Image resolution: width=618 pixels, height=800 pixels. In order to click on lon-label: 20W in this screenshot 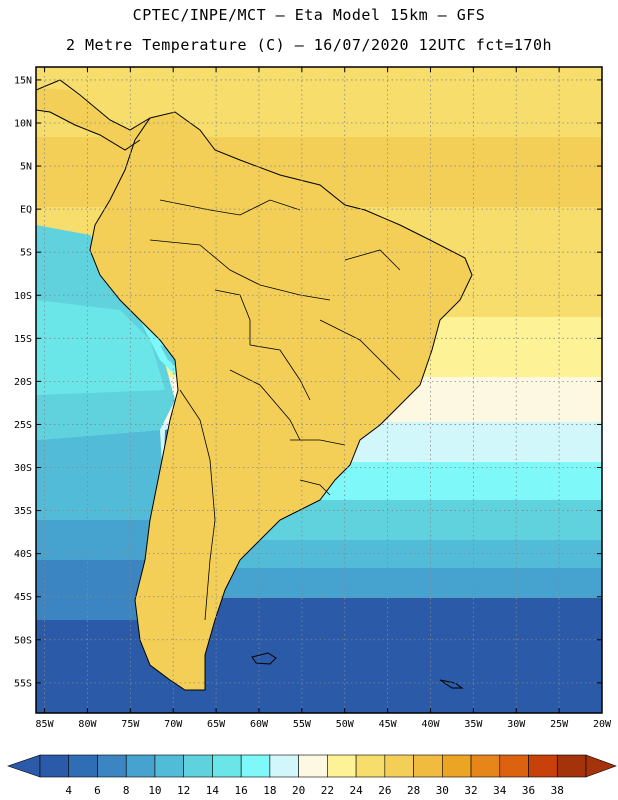, I will do `click(602, 724)`.